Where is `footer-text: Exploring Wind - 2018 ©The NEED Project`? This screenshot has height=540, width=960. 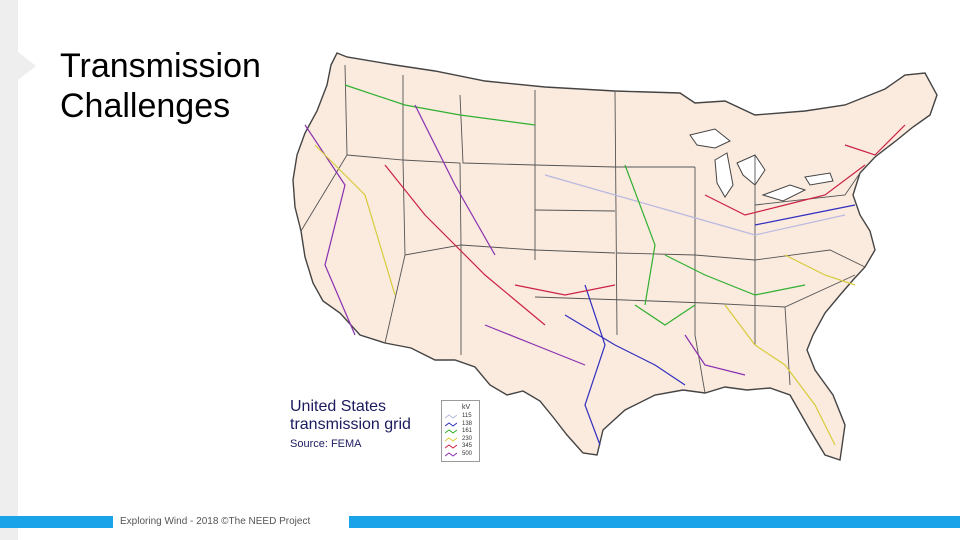 footer-text: Exploring Wind - 2018 ©The NEED Project is located at coordinates (215, 521).